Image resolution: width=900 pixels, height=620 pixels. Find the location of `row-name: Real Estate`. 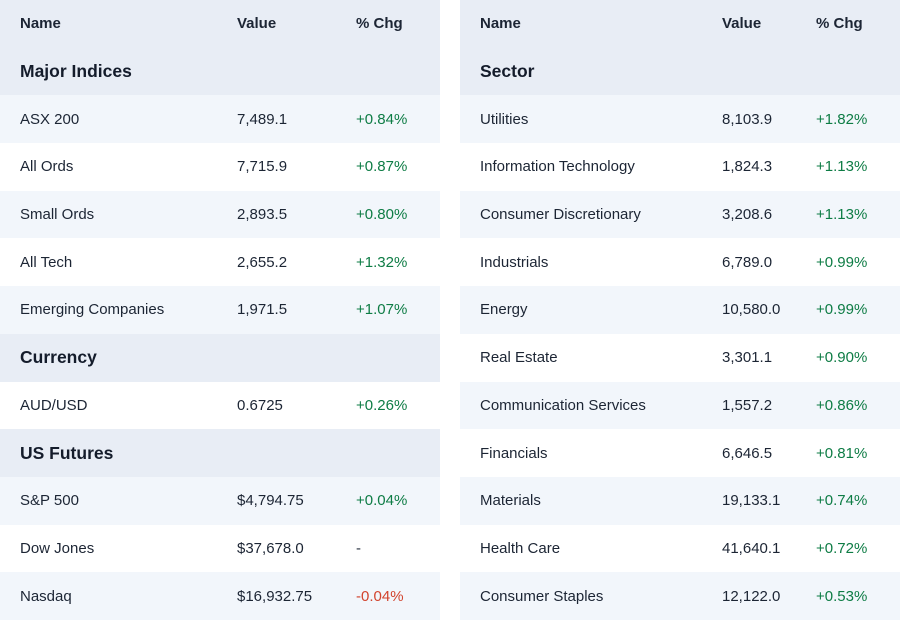

row-name: Real Estate is located at coordinates (519, 358).